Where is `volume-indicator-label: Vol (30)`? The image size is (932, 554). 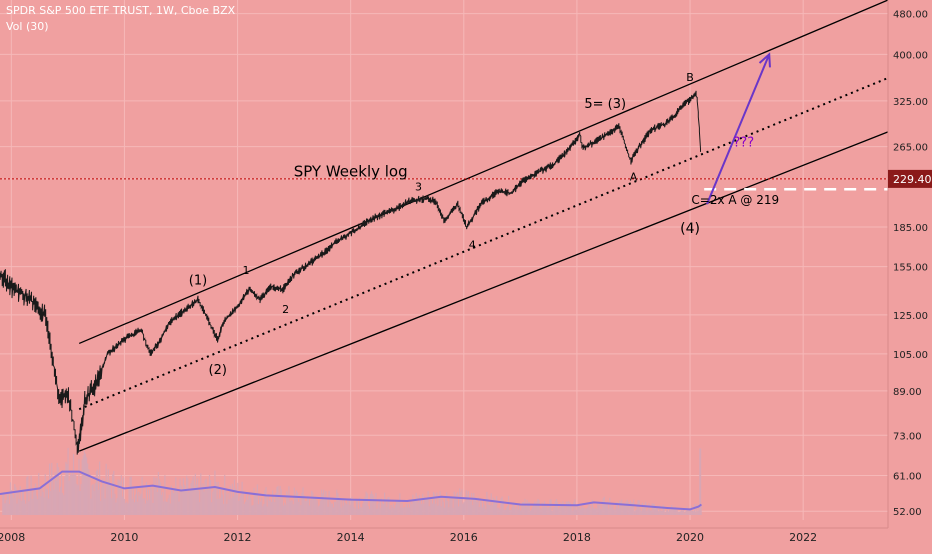 volume-indicator-label: Vol (30) is located at coordinates (27, 26).